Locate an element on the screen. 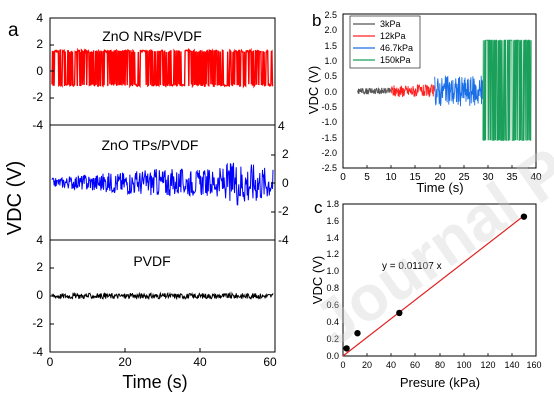 This screenshot has width=554, height=400. panel-a-mid-ytick: -2 is located at coordinates (283, 211).